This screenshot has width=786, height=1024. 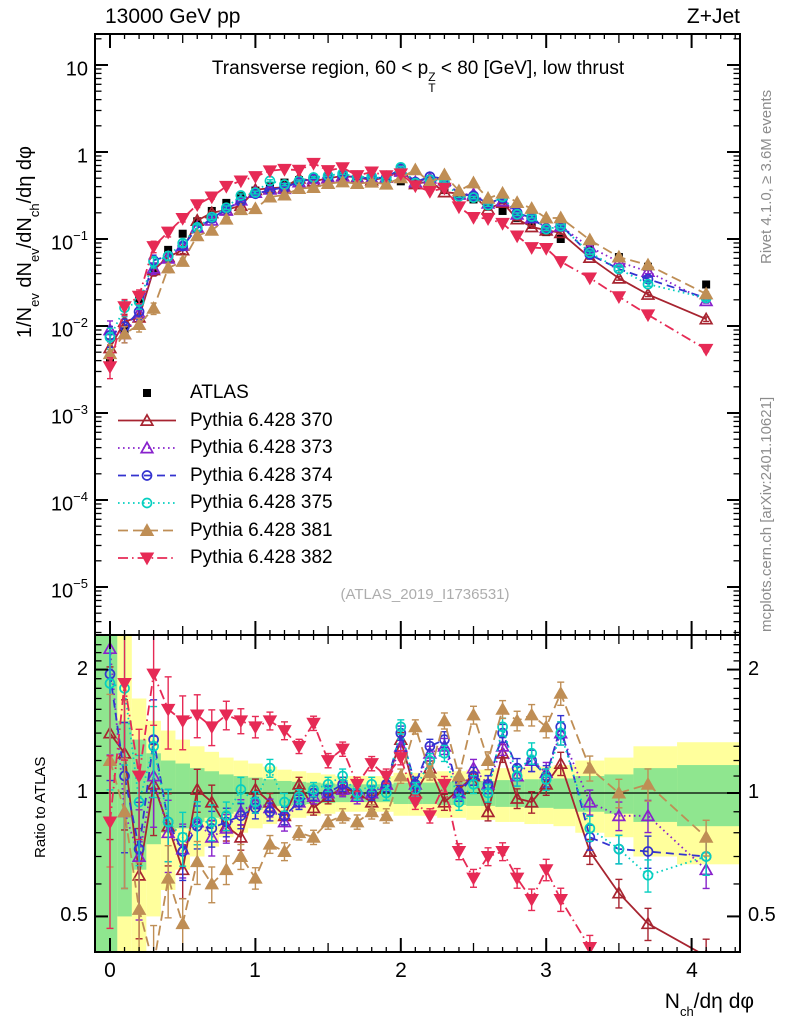 I want to click on ylabel-part: dN, so click(x=25, y=278).